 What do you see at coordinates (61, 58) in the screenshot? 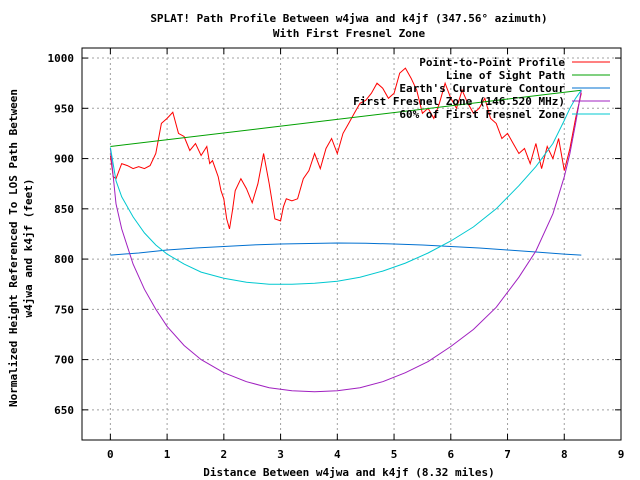
I see `y-tick-label: 1000` at bounding box center [61, 58].